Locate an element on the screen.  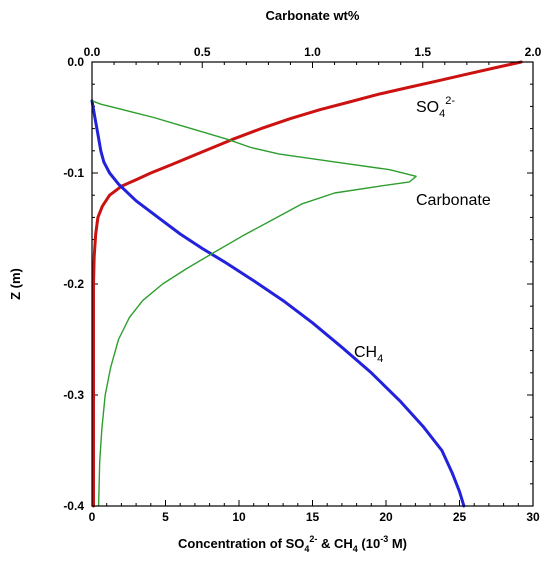
bottom-title-mid2: (10 is located at coordinates (369, 543).